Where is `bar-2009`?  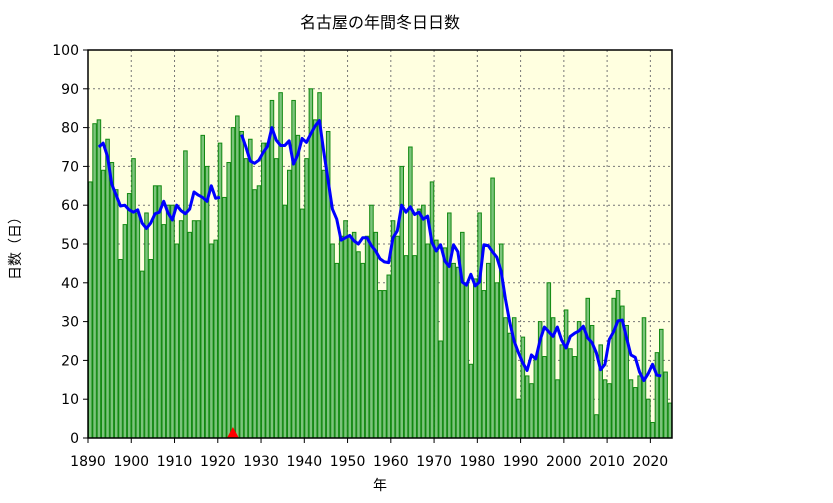 bar-2009 is located at coordinates (605, 409).